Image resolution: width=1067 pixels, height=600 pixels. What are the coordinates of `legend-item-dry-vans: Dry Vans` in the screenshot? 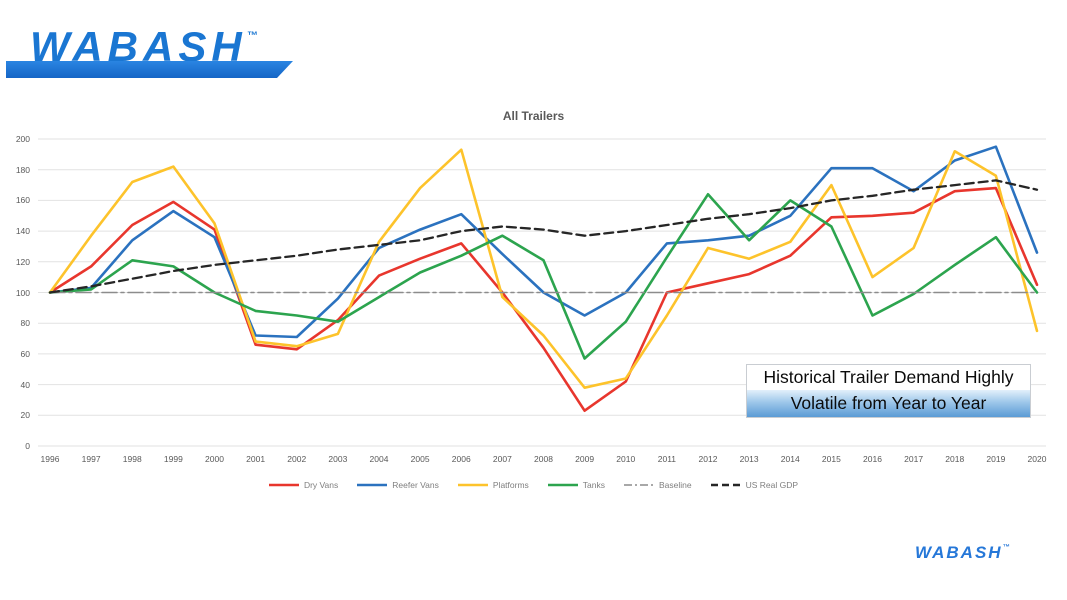 It's located at (303, 485).